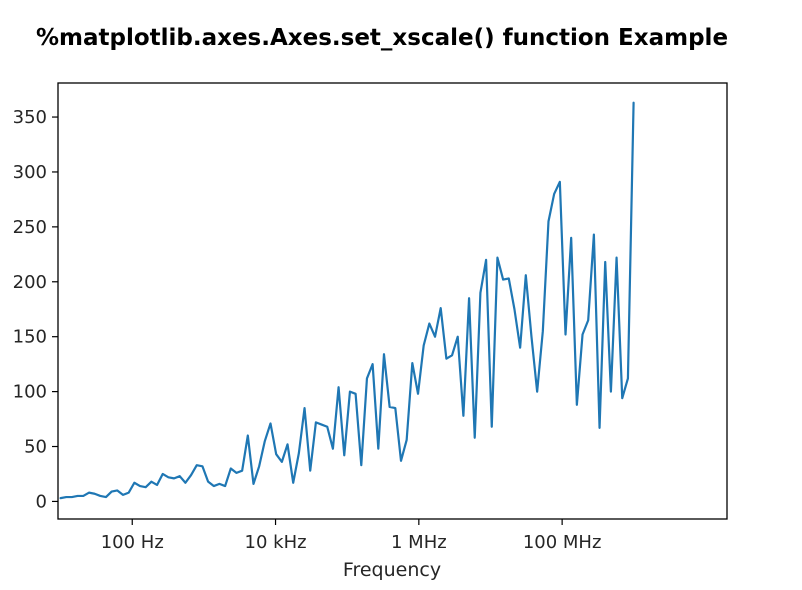 The width and height of the screenshot is (802, 590). Describe the element at coordinates (30, 392) in the screenshot. I see `y-tick-label: 100` at that location.